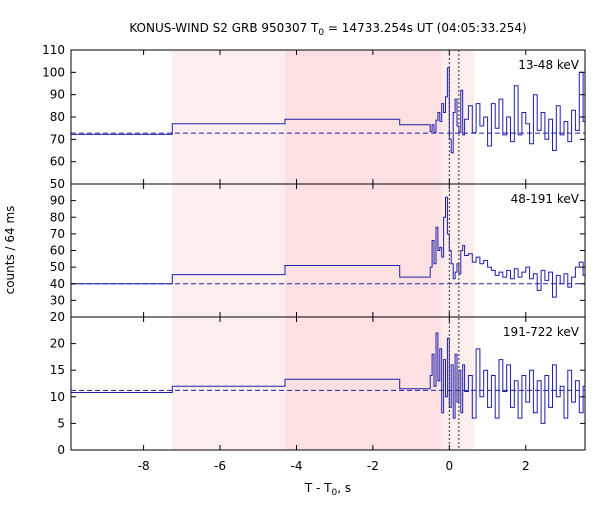  Describe the element at coordinates (450, 466) in the screenshot. I see `x-tick-label-4: 0` at that location.